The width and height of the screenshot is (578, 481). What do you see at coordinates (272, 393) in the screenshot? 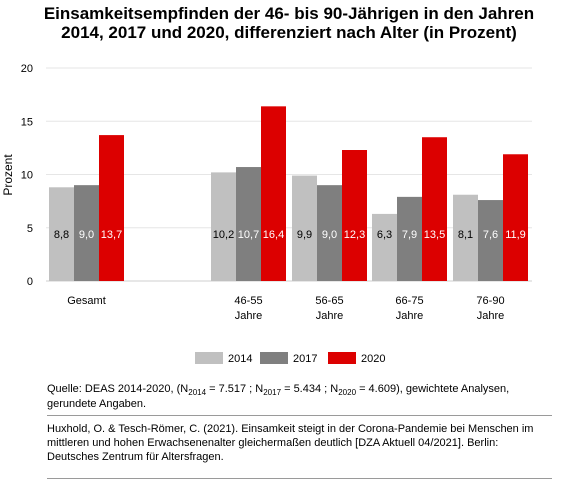
I see `source-n-2017-subscript: 2017` at bounding box center [272, 393].